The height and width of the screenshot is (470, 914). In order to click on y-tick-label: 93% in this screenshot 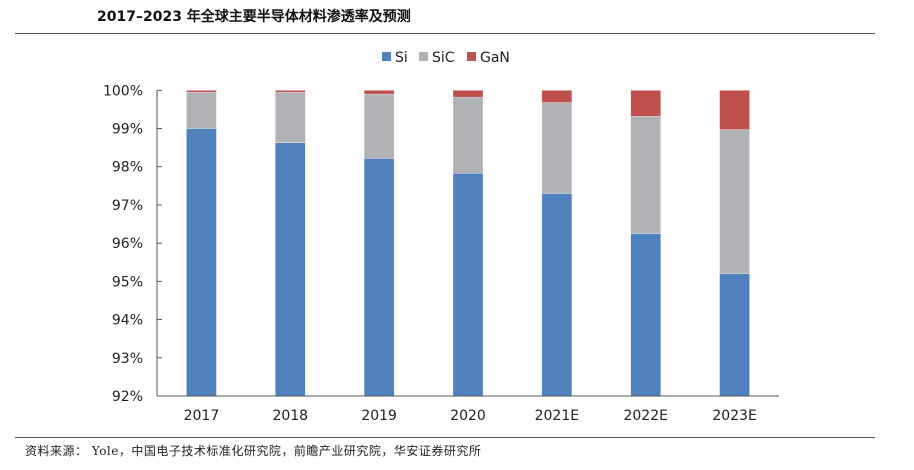, I will do `click(127, 359)`.